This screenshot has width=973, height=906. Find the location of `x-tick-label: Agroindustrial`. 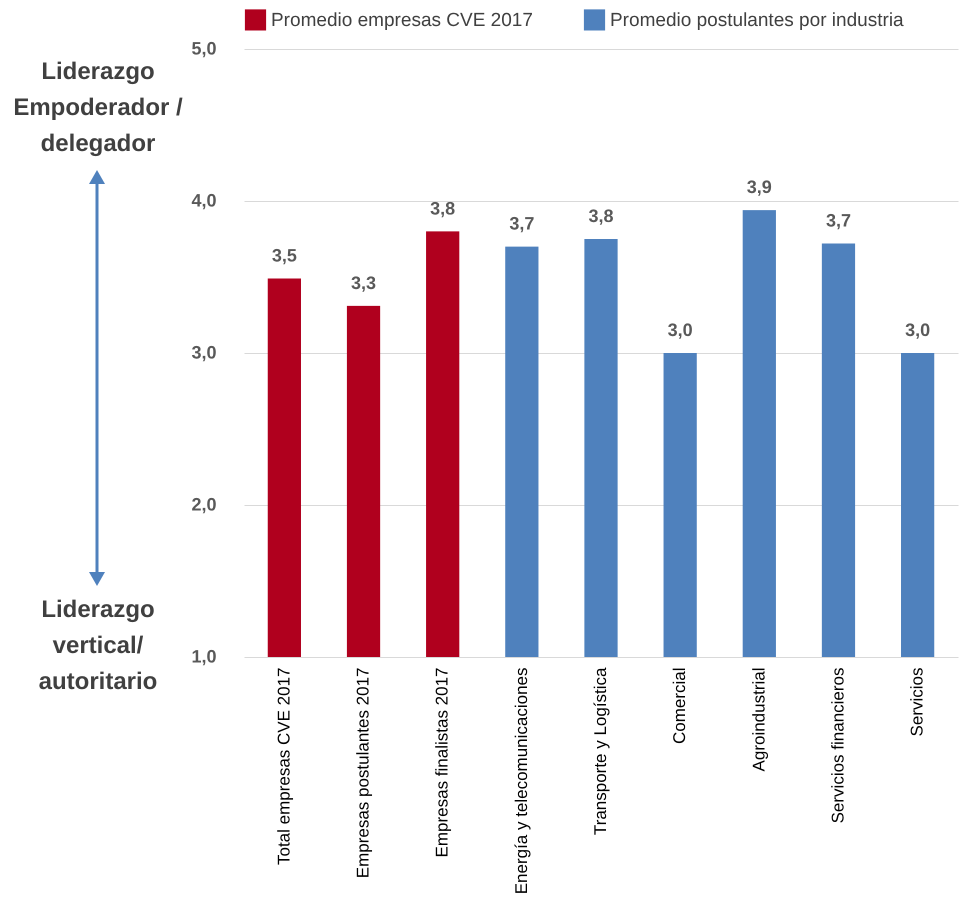

x-tick-label: Agroindustrial is located at coordinates (758, 720).